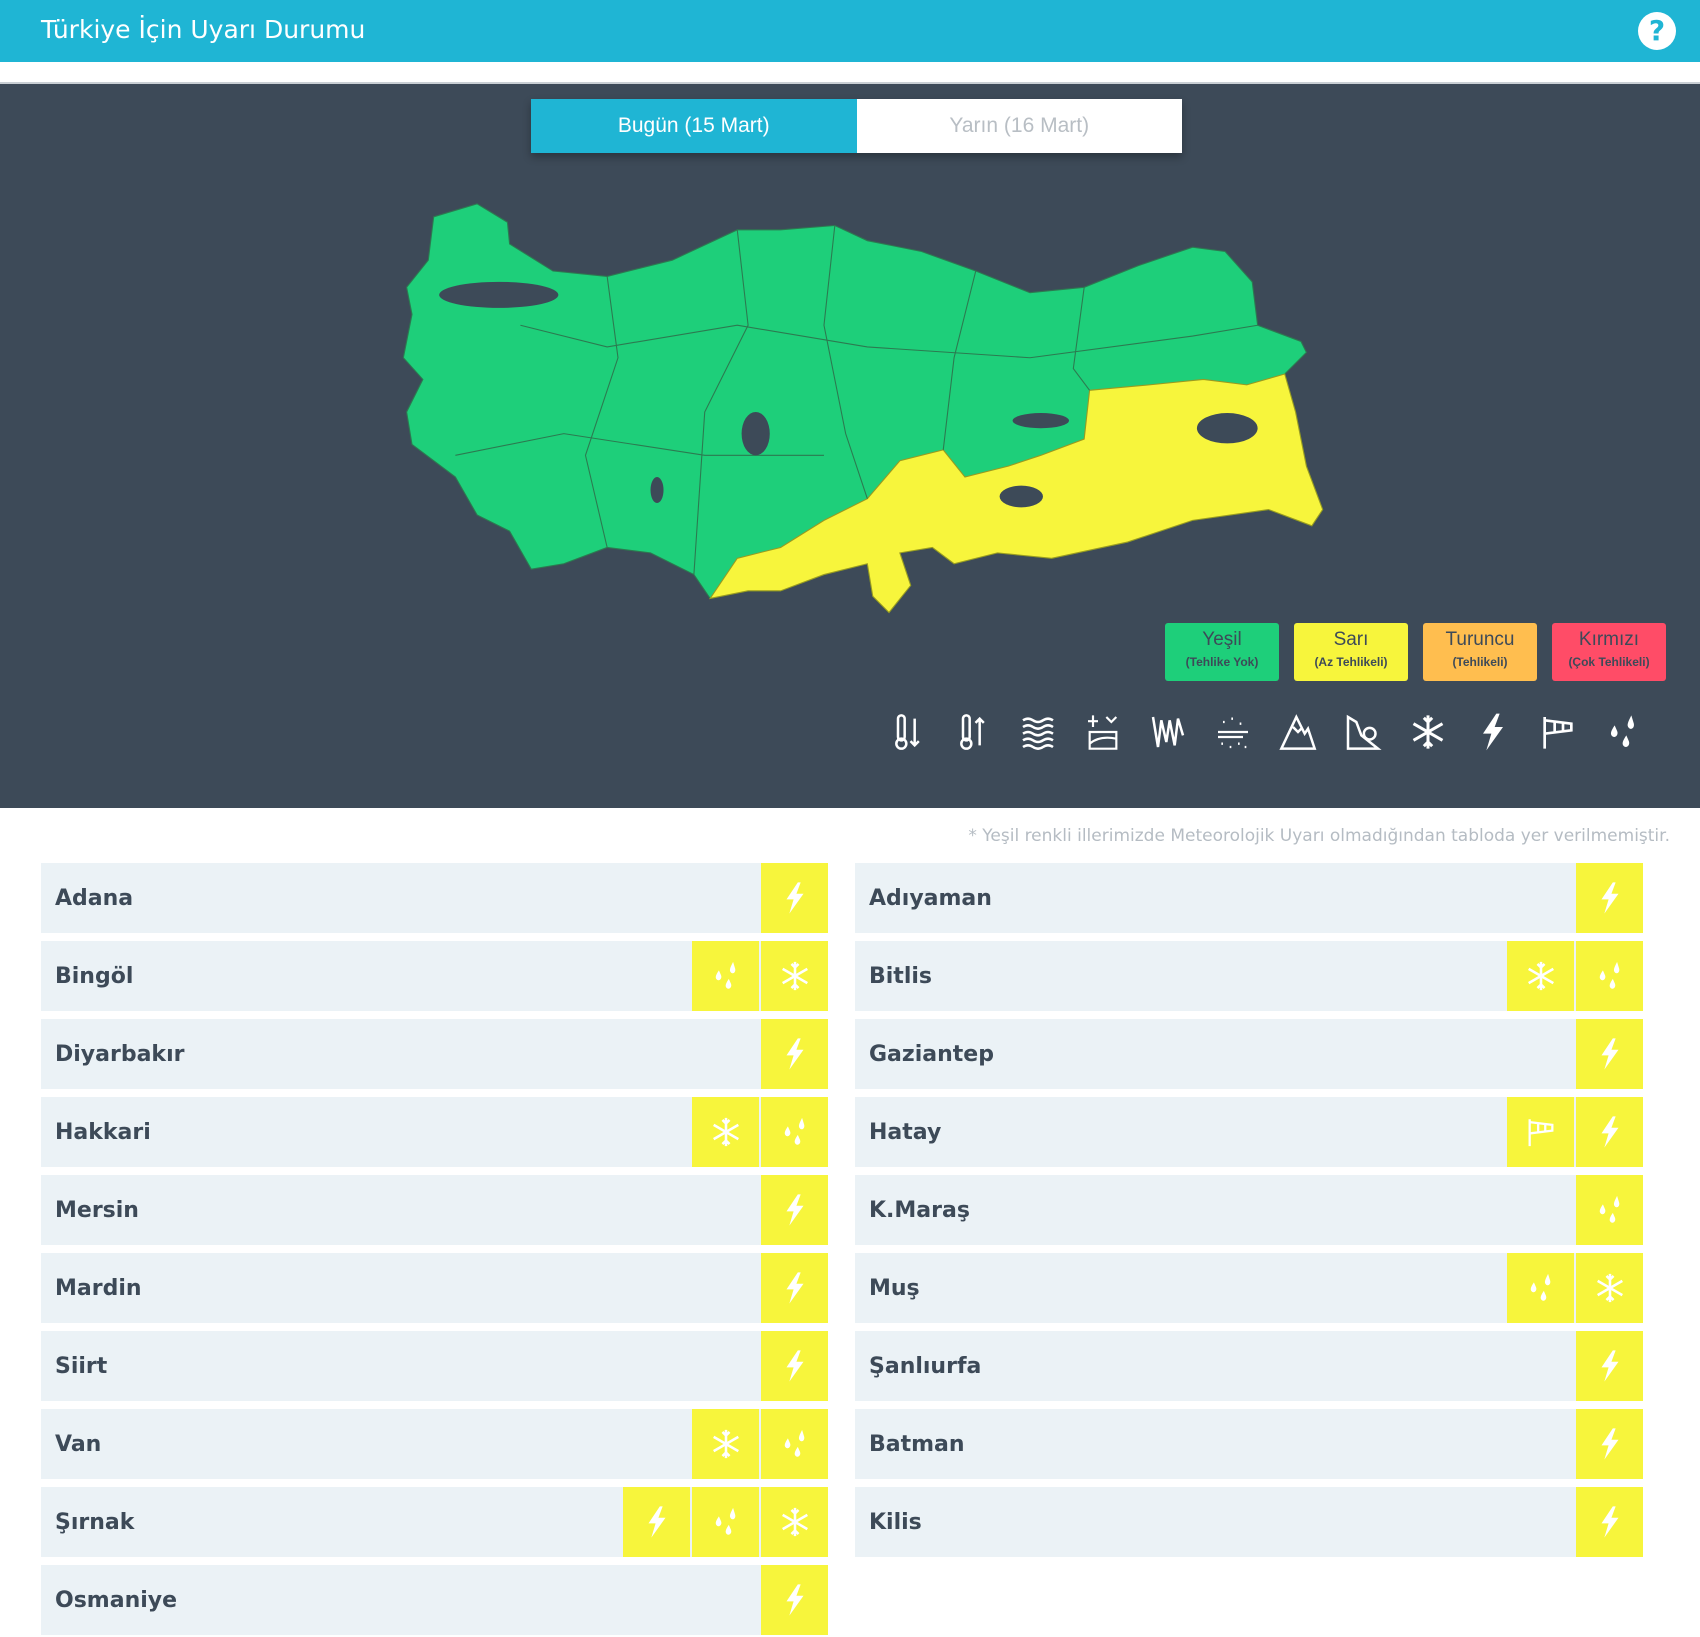 Image resolution: width=1700 pixels, height=1637 pixels. I want to click on legend-sublabel: (Az Tehlikeli), so click(1351, 662).